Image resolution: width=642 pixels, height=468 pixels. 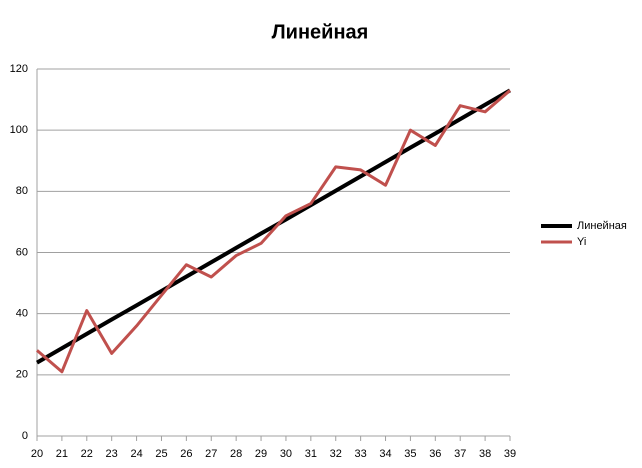 What do you see at coordinates (485, 454) in the screenshot?
I see `x-tick-label: 38` at bounding box center [485, 454].